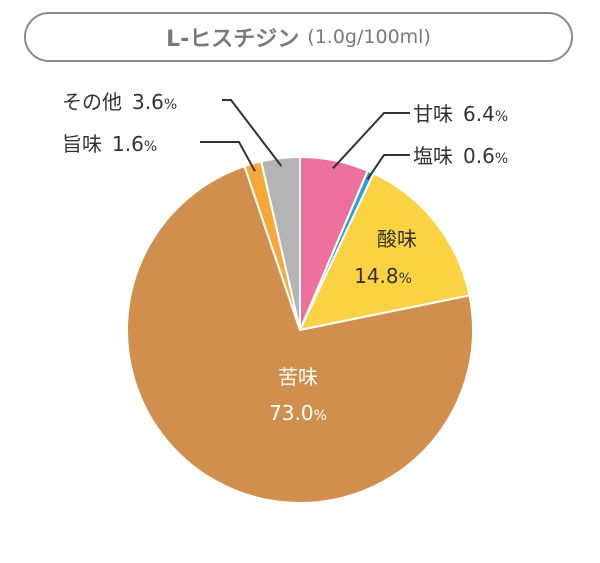  What do you see at coordinates (109, 144) in the screenshot?
I see `label-umami: 旨味 1.6%` at bounding box center [109, 144].